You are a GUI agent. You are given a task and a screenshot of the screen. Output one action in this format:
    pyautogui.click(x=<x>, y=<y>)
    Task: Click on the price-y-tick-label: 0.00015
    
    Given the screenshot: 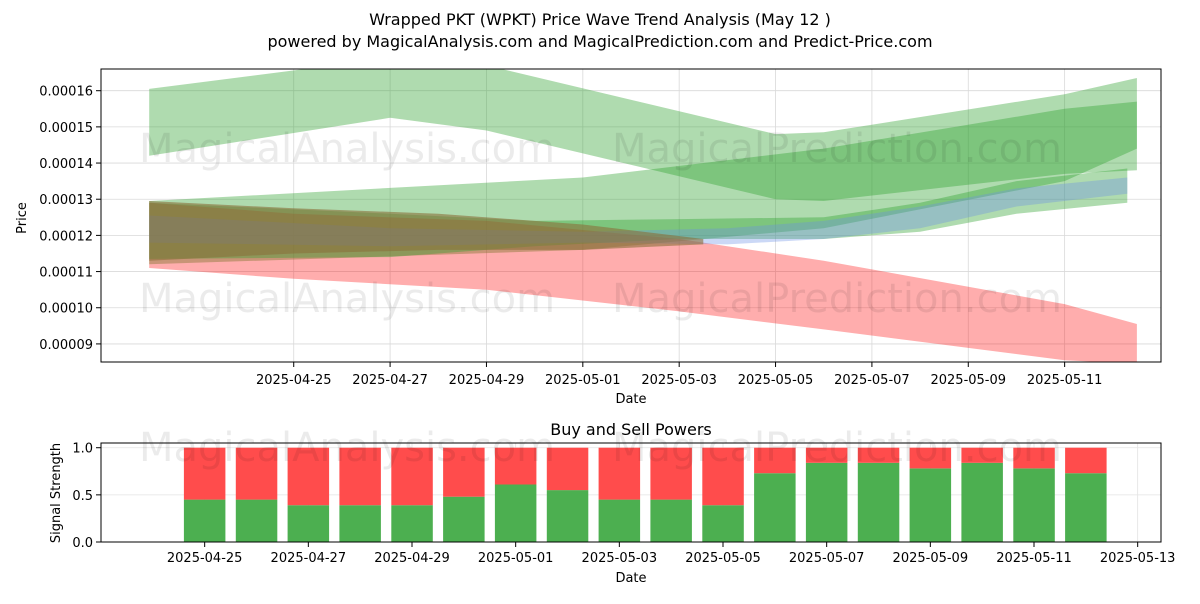 What is the action you would take?
    pyautogui.click(x=66, y=128)
    